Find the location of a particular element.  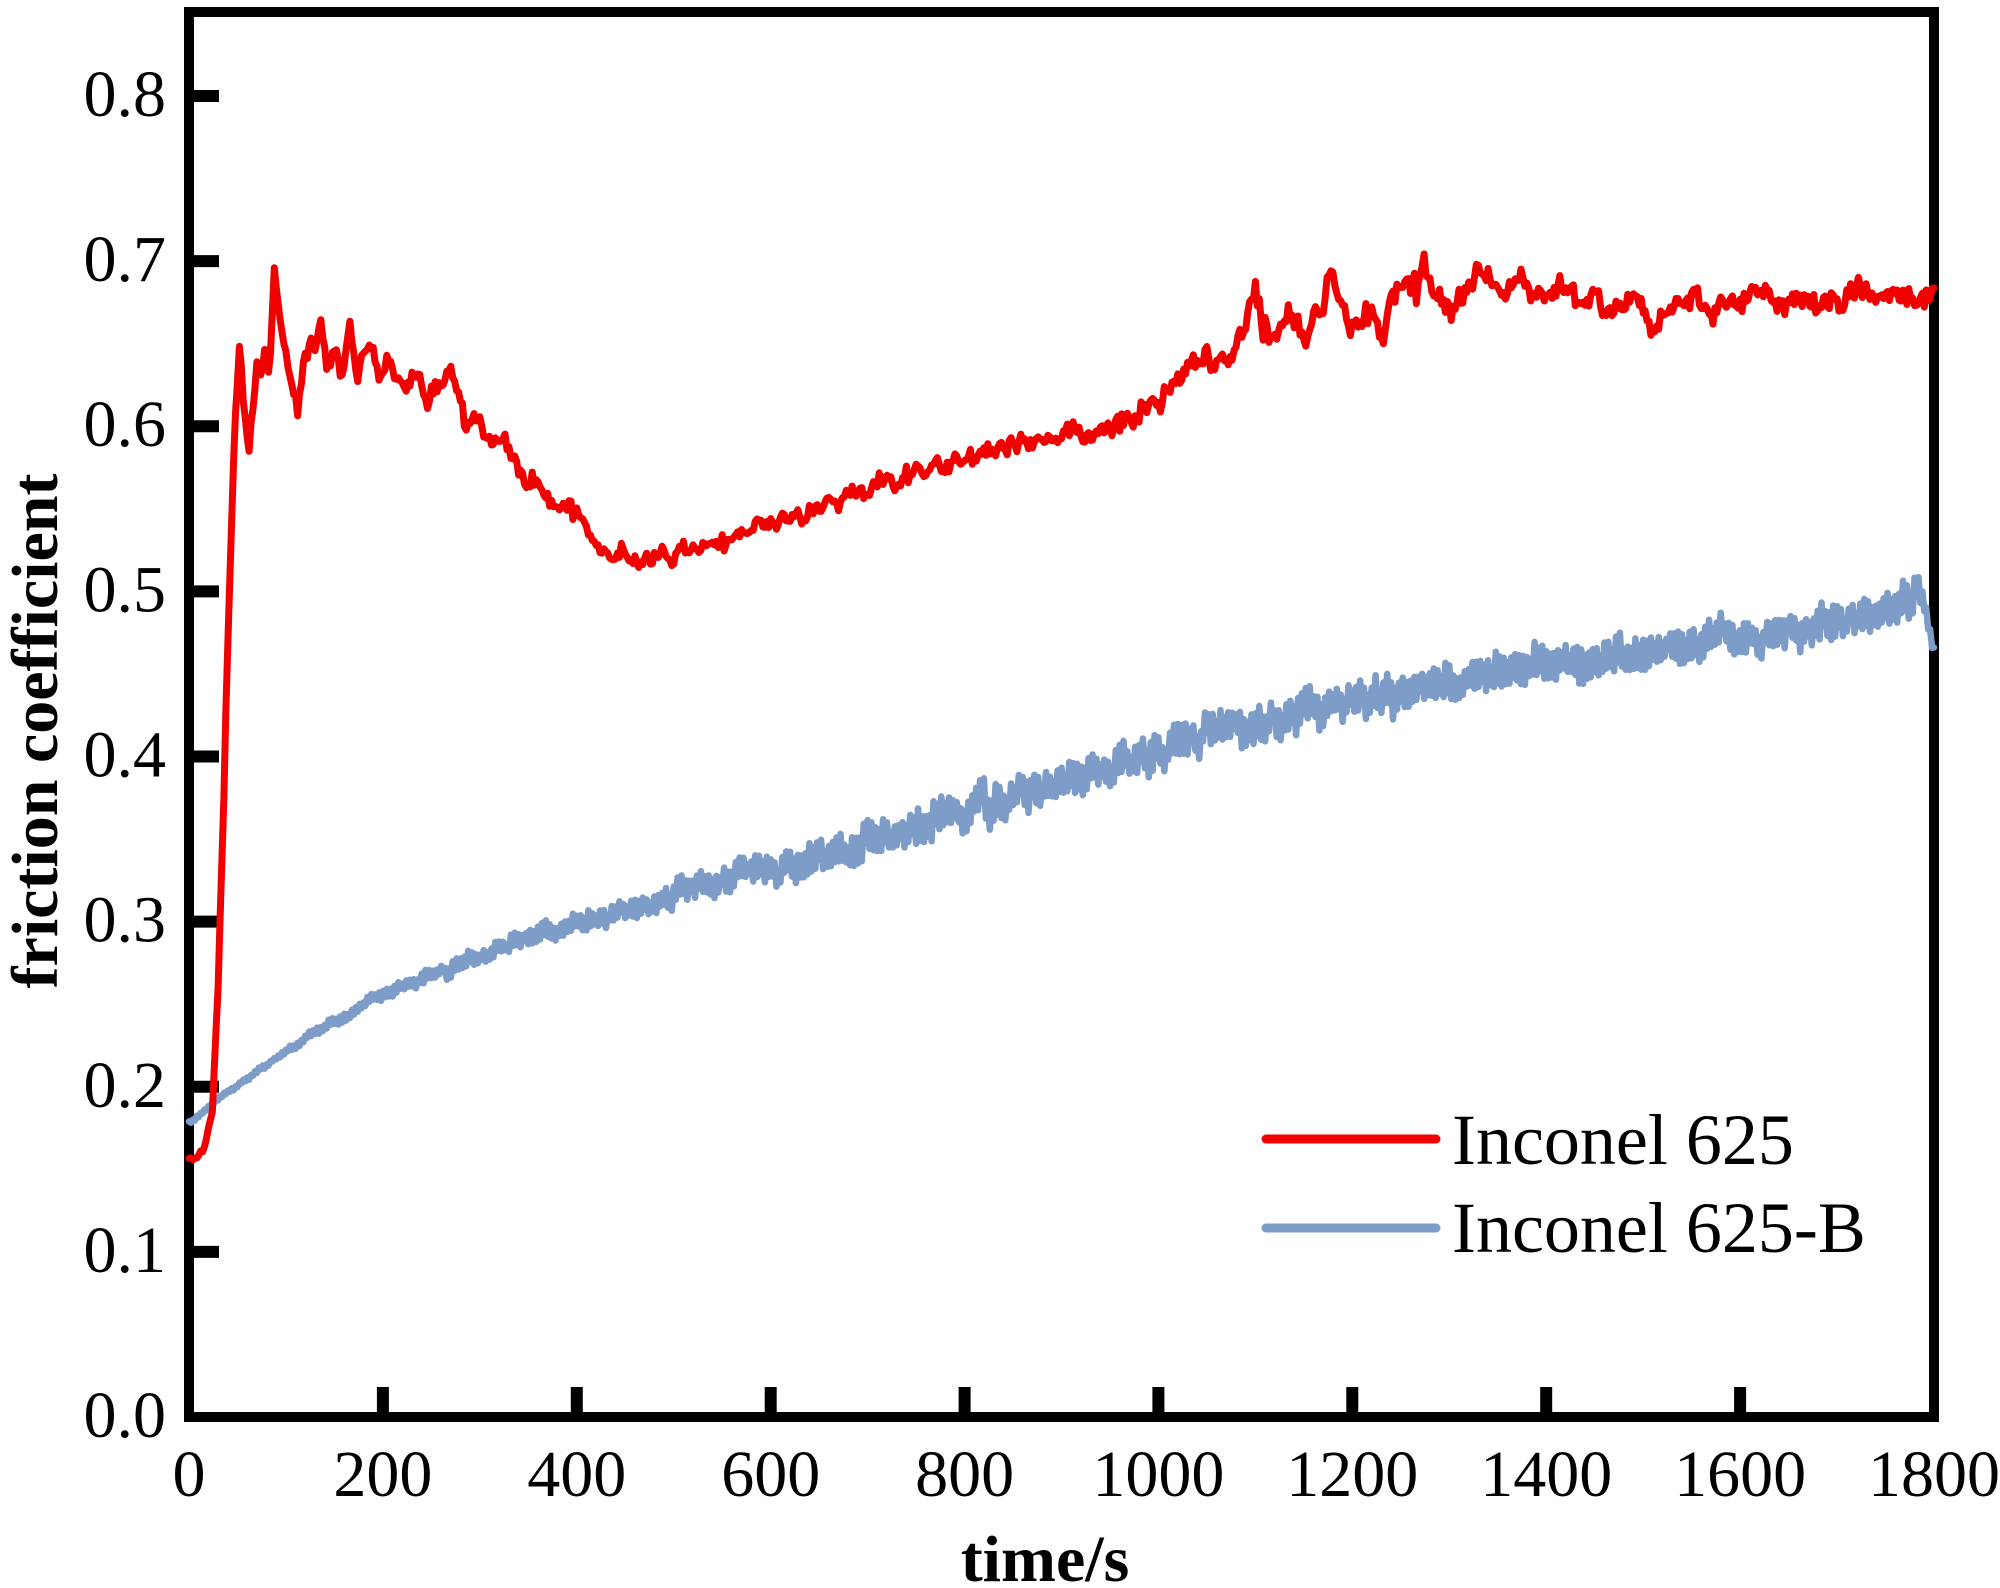

svg-text: 1200 is located at coordinates (1352, 1474).